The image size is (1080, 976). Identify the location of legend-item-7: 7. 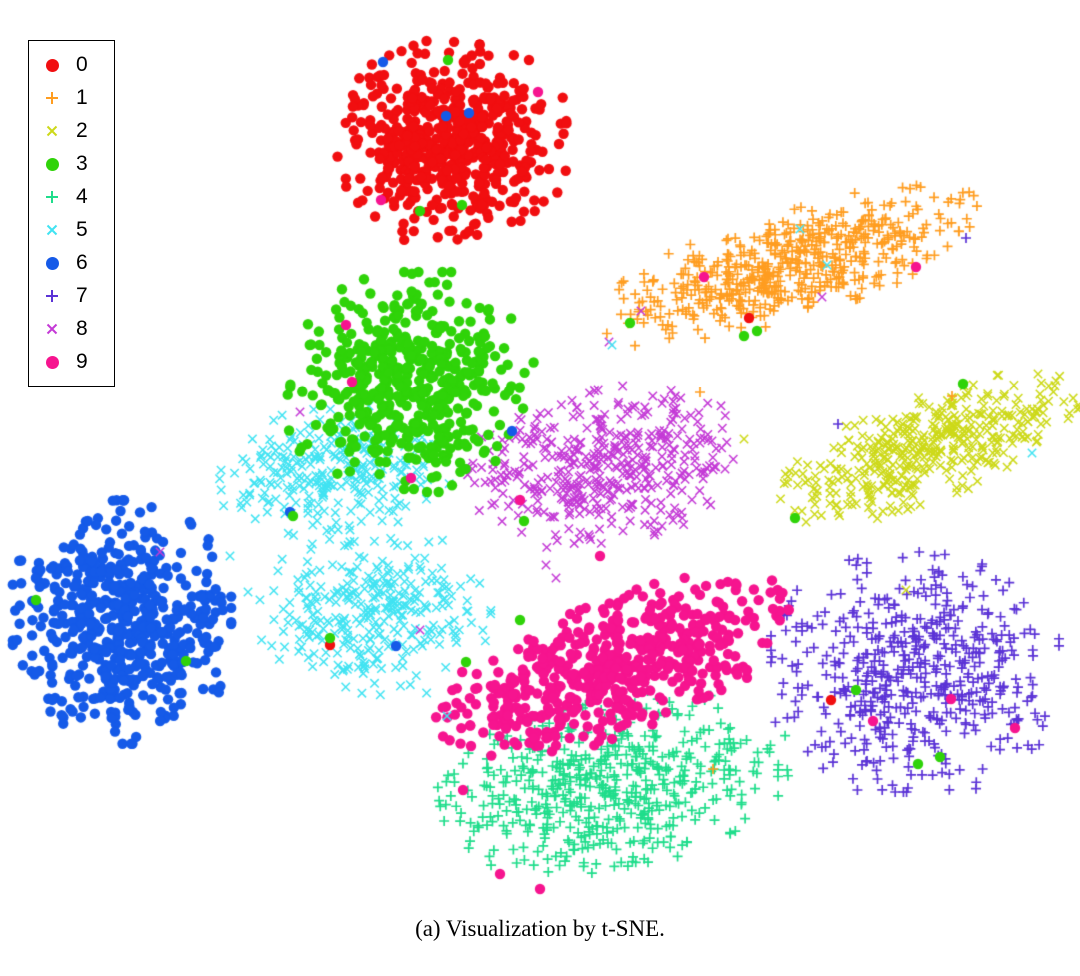
(65, 296).